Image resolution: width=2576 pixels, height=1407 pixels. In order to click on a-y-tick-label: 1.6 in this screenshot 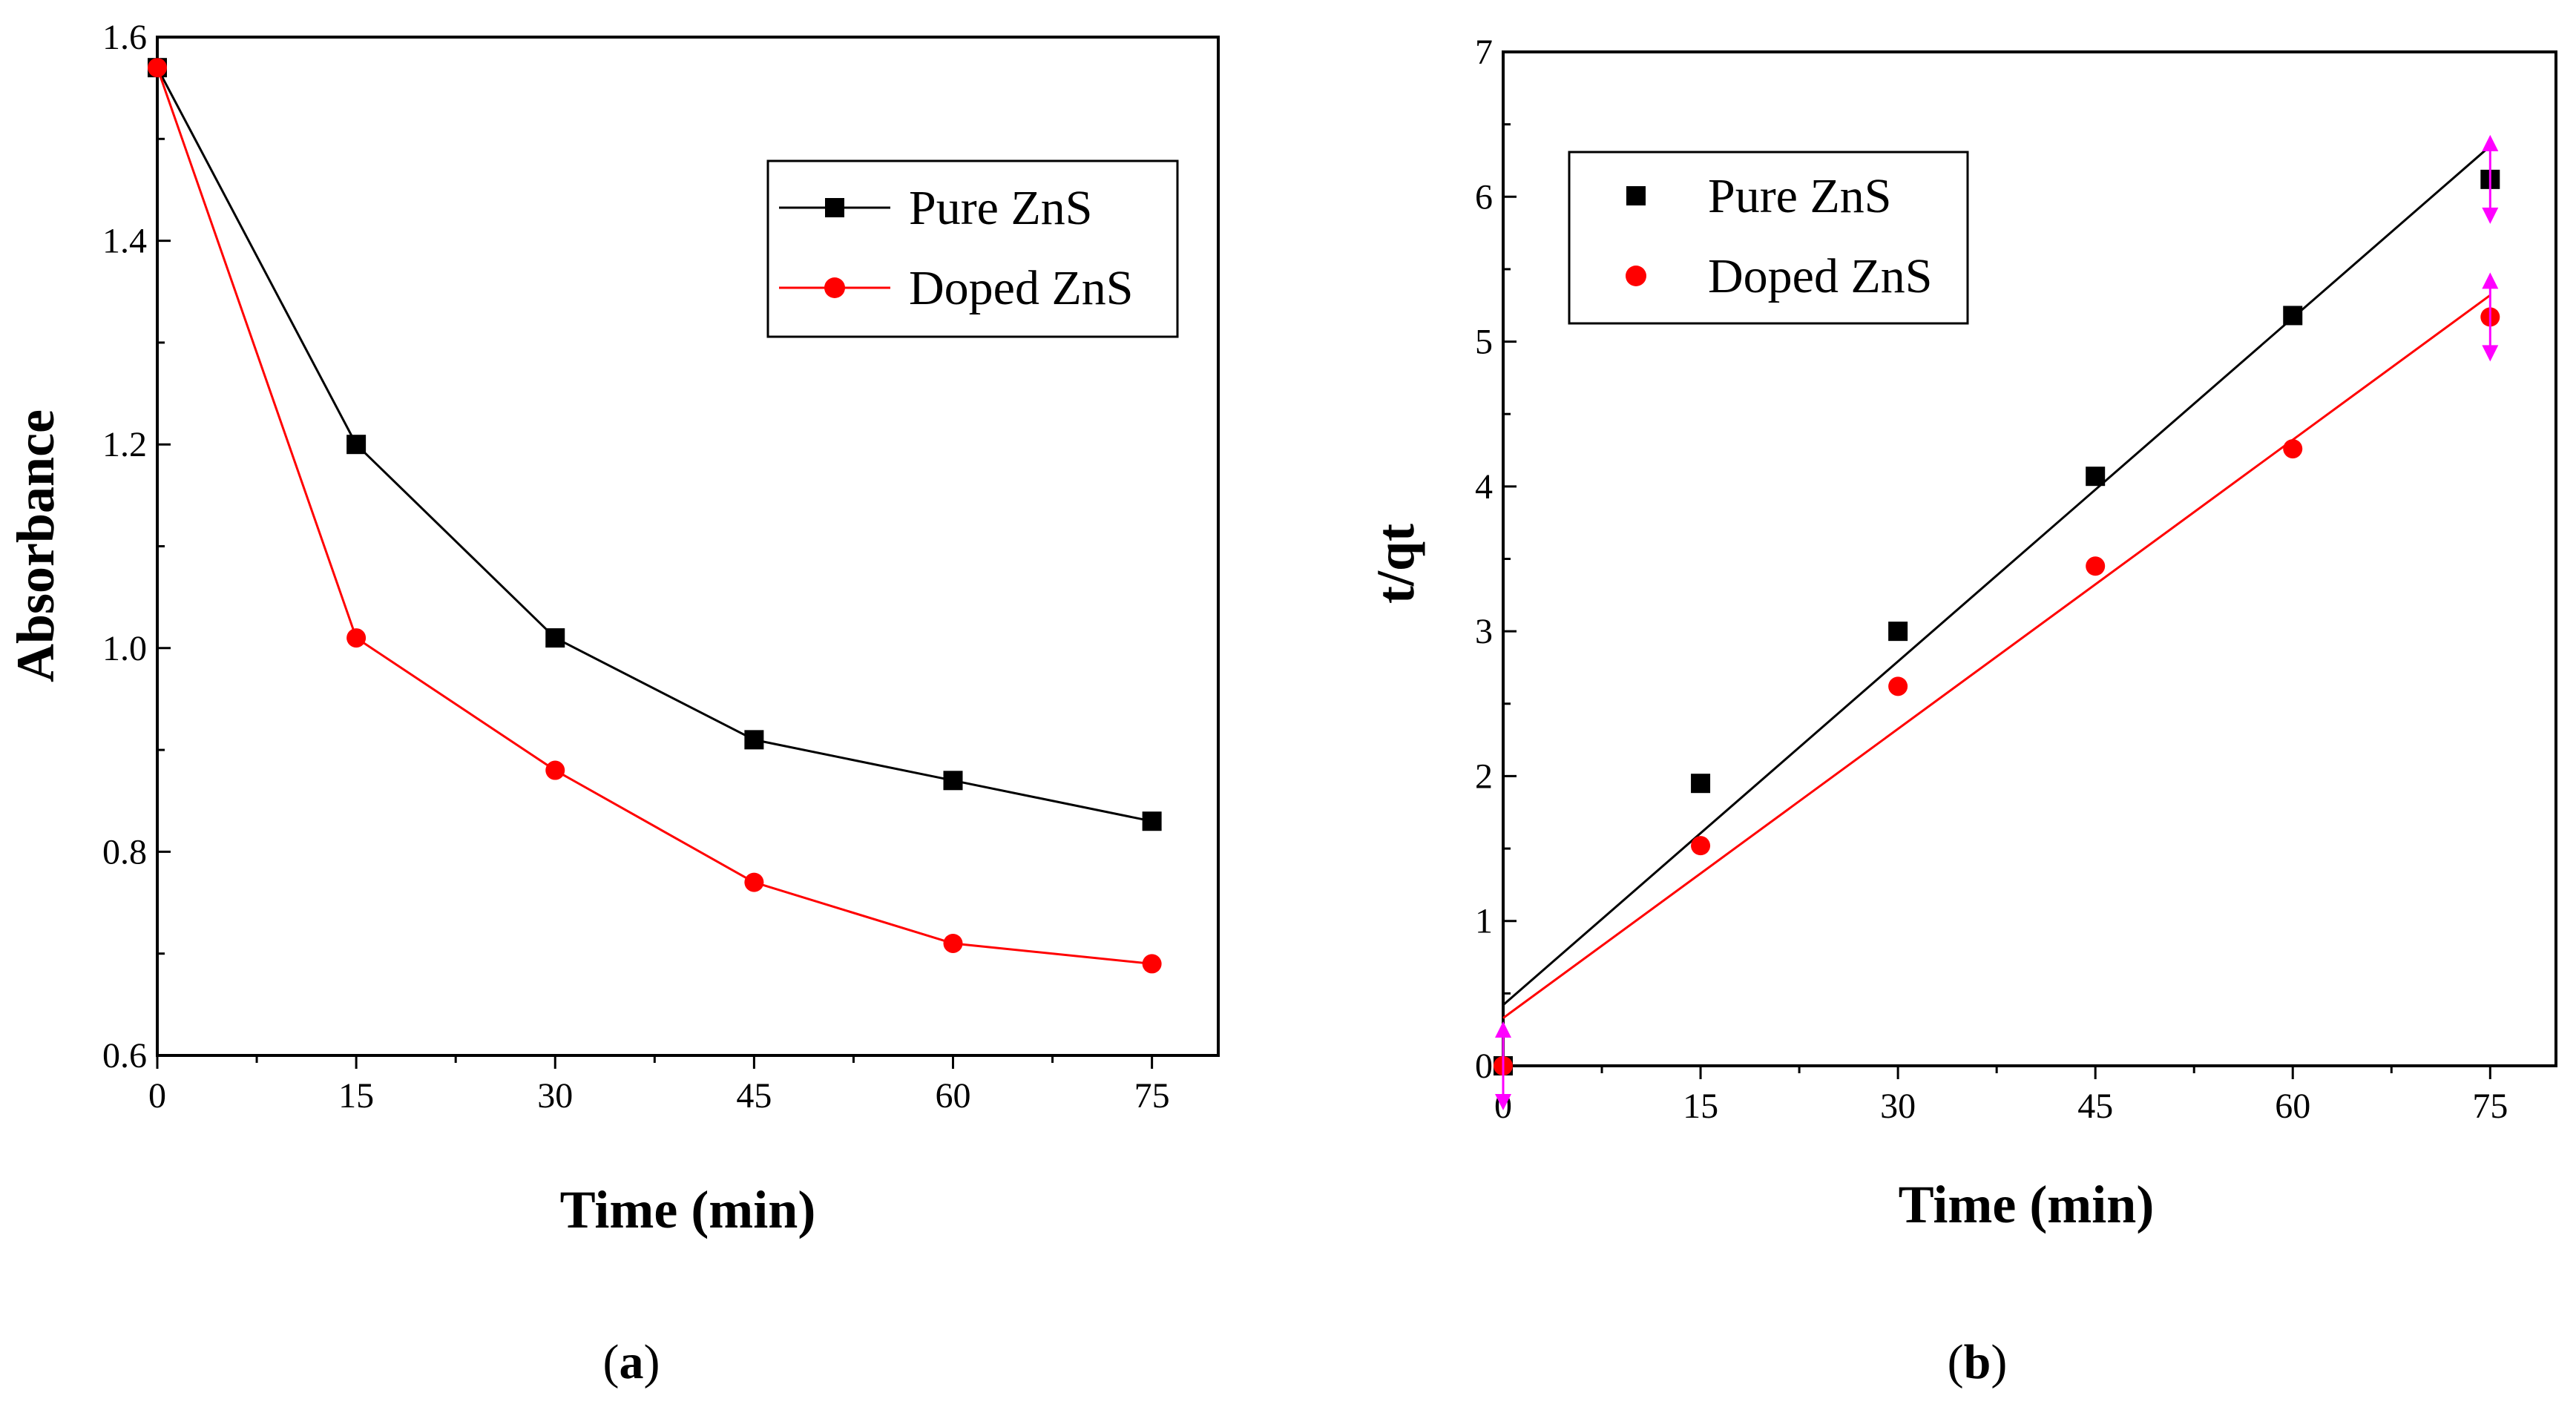, I will do `click(125, 37)`.